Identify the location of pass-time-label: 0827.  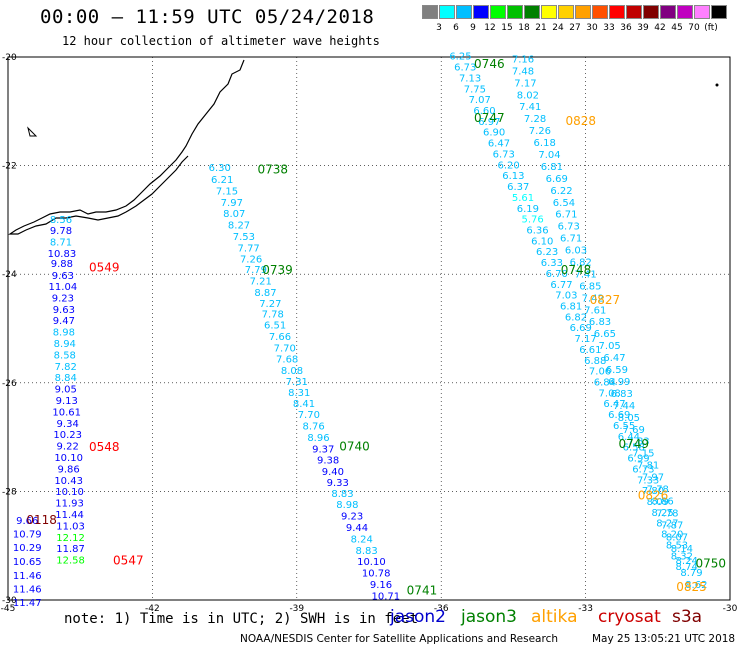
(605, 300).